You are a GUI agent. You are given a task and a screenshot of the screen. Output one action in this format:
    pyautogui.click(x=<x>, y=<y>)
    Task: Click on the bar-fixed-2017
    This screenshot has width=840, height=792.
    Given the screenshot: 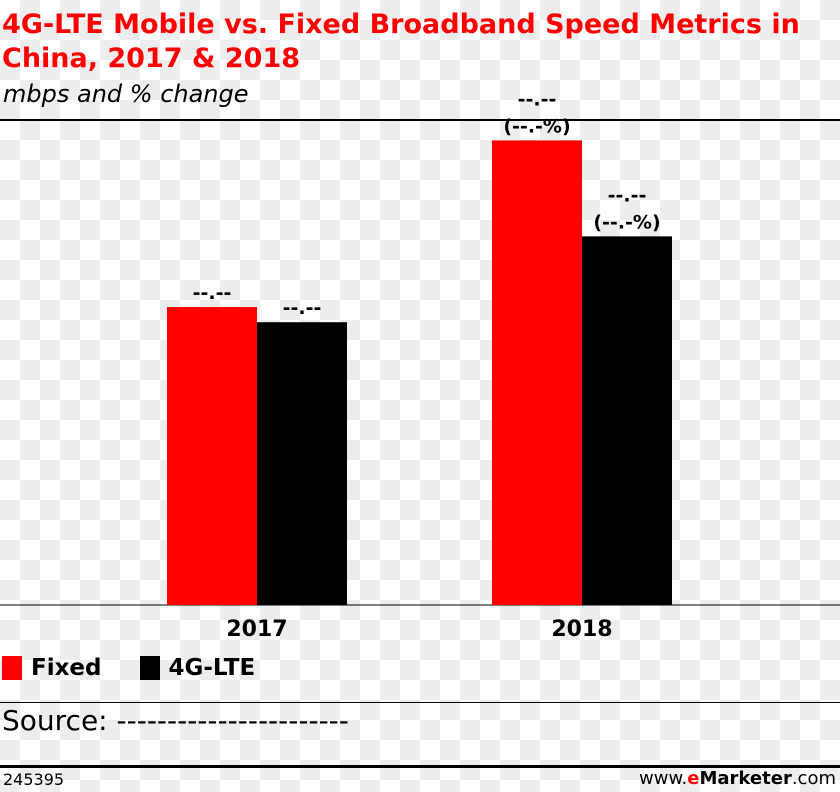 What is the action you would take?
    pyautogui.click(x=212, y=456)
    